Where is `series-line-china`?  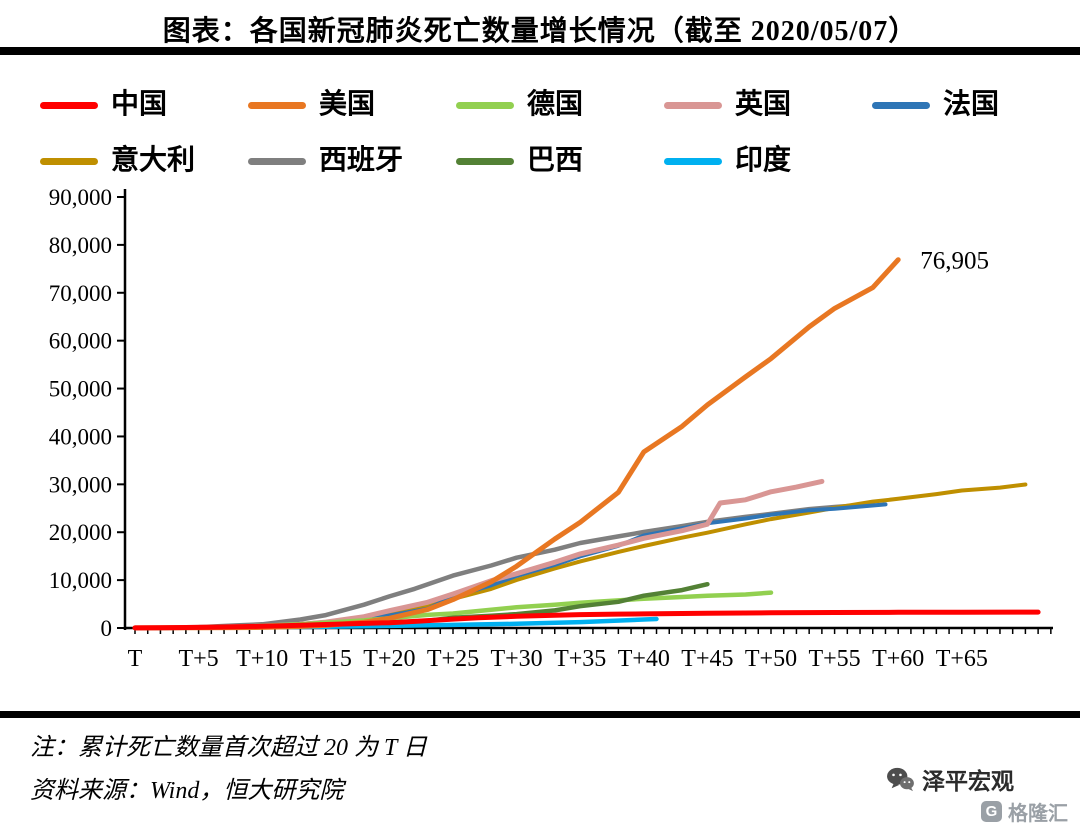 series-line-china is located at coordinates (586, 620).